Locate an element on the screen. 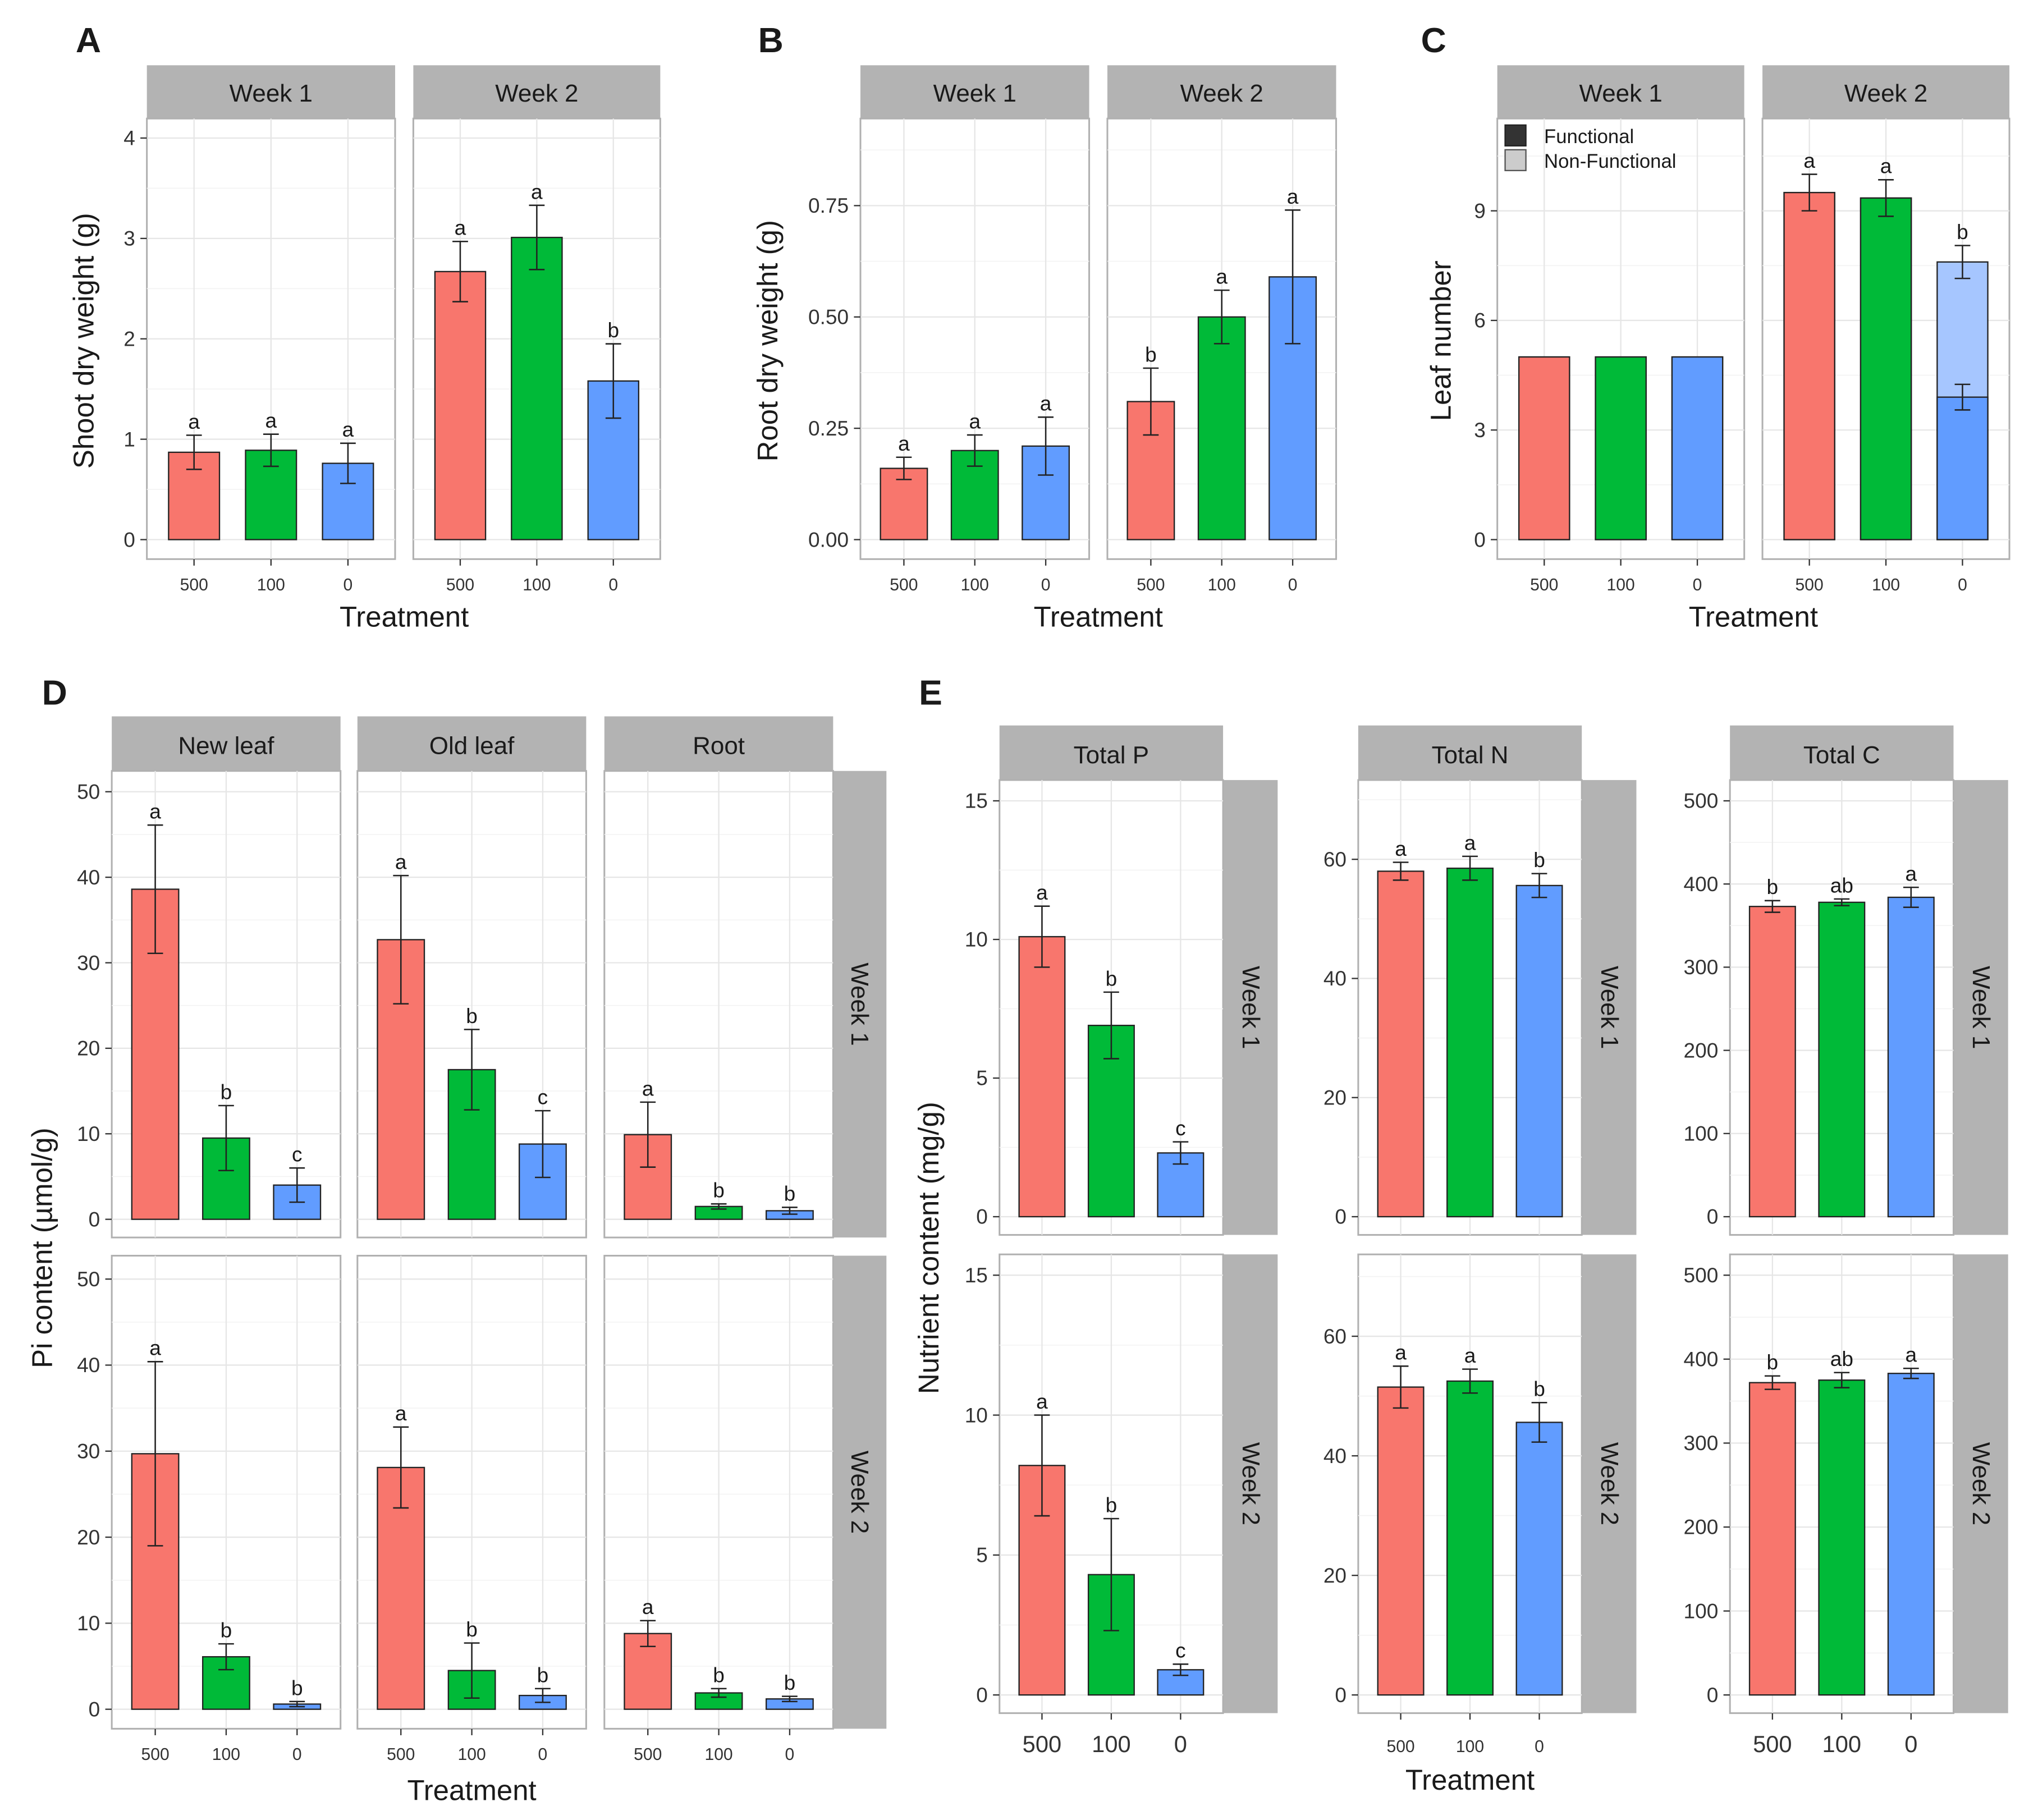 The width and height of the screenshot is (2038, 1820). panel-label: D is located at coordinates (54, 693).